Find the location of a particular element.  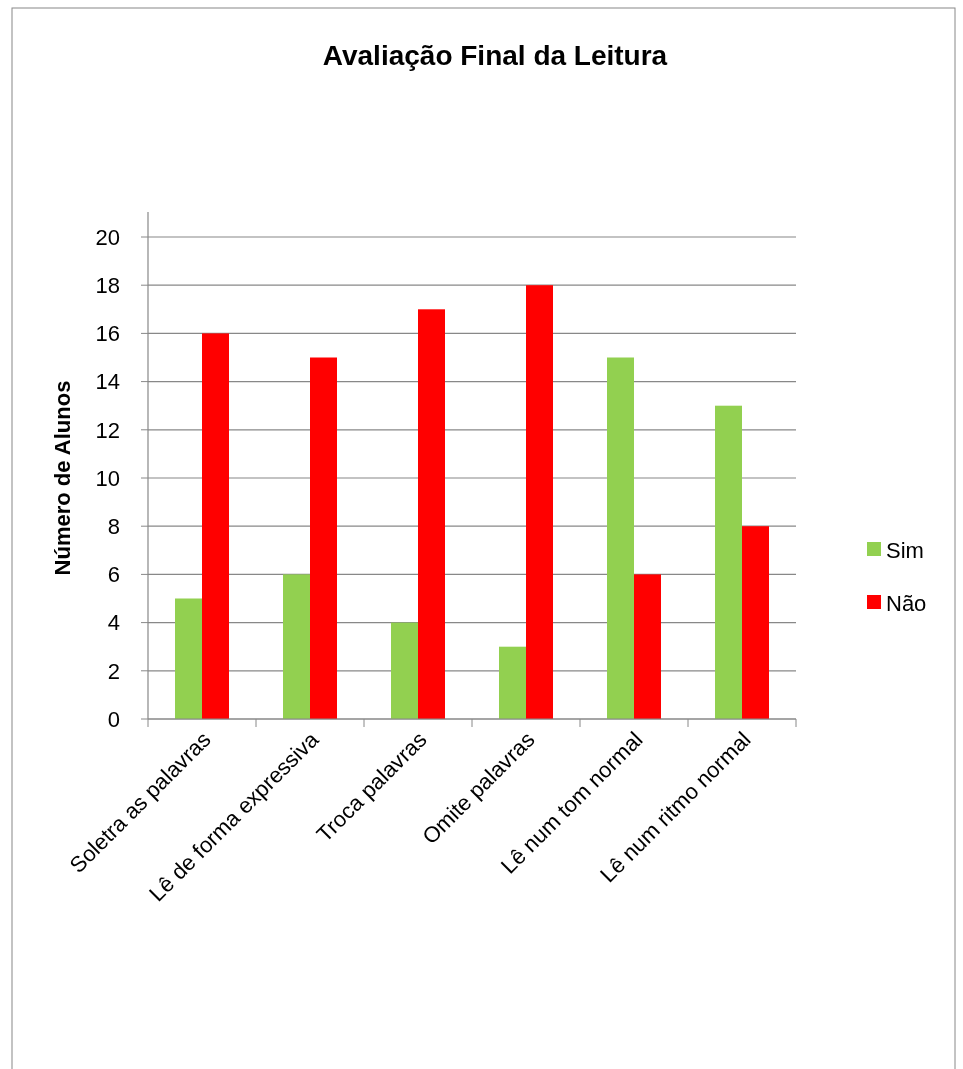

y-tick-label: 12 is located at coordinates (107, 430).